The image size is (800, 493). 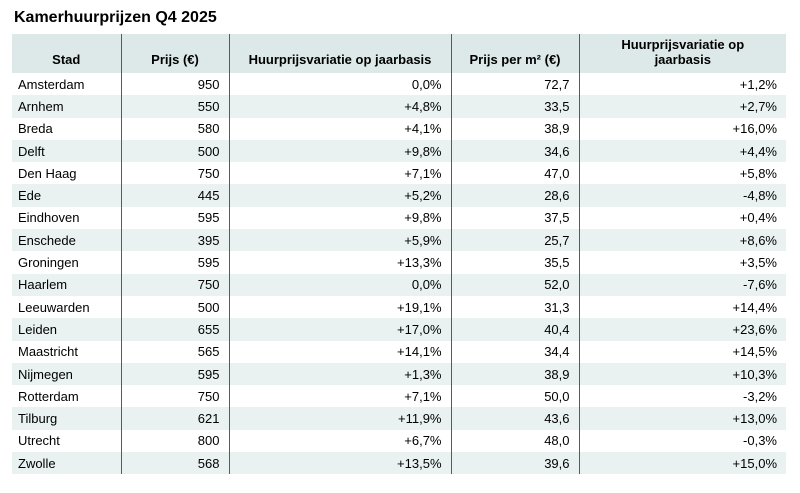 I want to click on prijs-cell: 395, so click(x=175, y=240).